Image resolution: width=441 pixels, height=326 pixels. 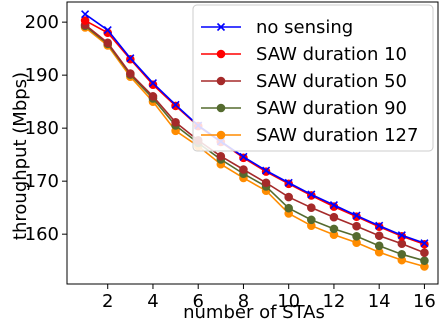 I want to click on legend-entry: SAW duration 127, so click(x=309, y=135).